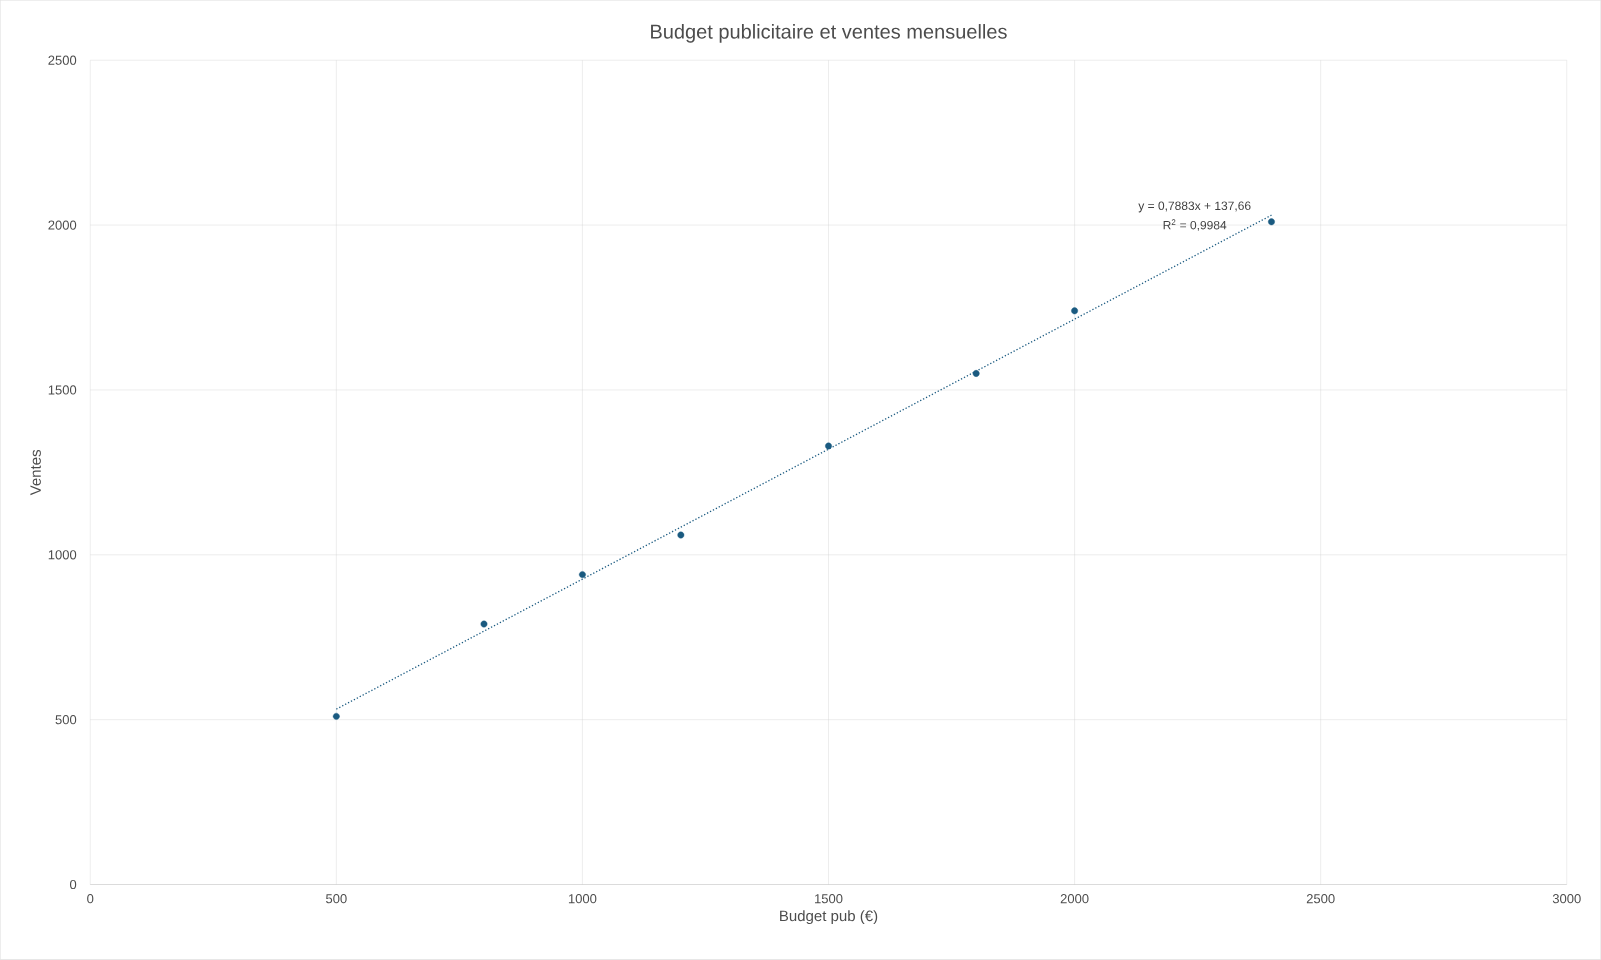 Image resolution: width=1601 pixels, height=960 pixels. I want to click on y-tick-label: 2000, so click(62, 225).